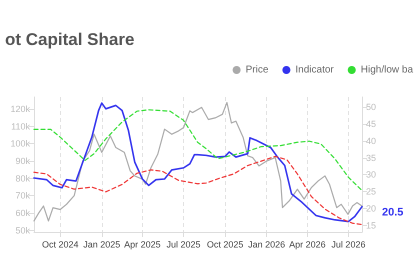  I want to click on y-tick-label: 110k, so click(20, 126).